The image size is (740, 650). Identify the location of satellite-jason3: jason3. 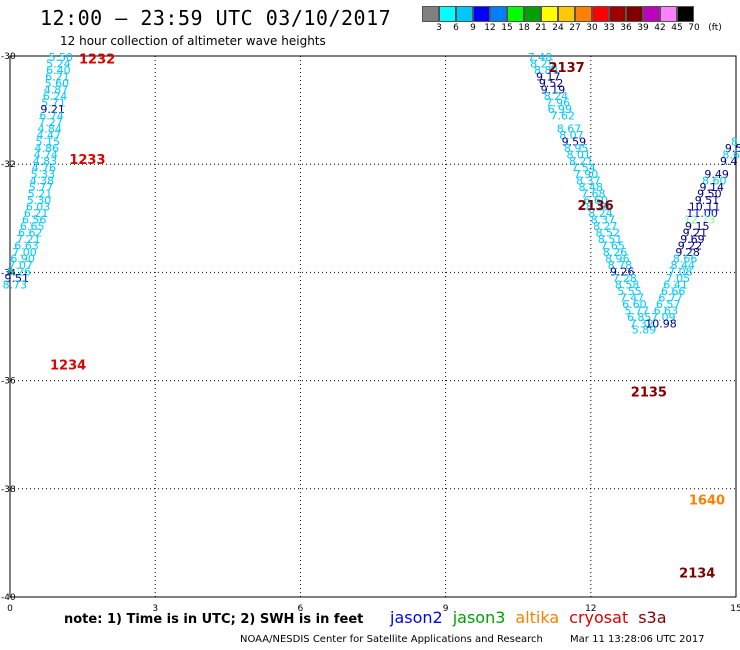
(479, 617).